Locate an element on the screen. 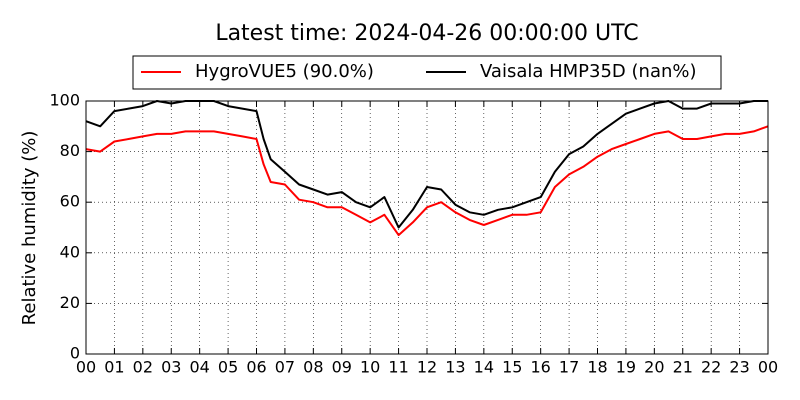 This screenshot has width=800, height=400. x-tick-label: 20 is located at coordinates (654, 367).